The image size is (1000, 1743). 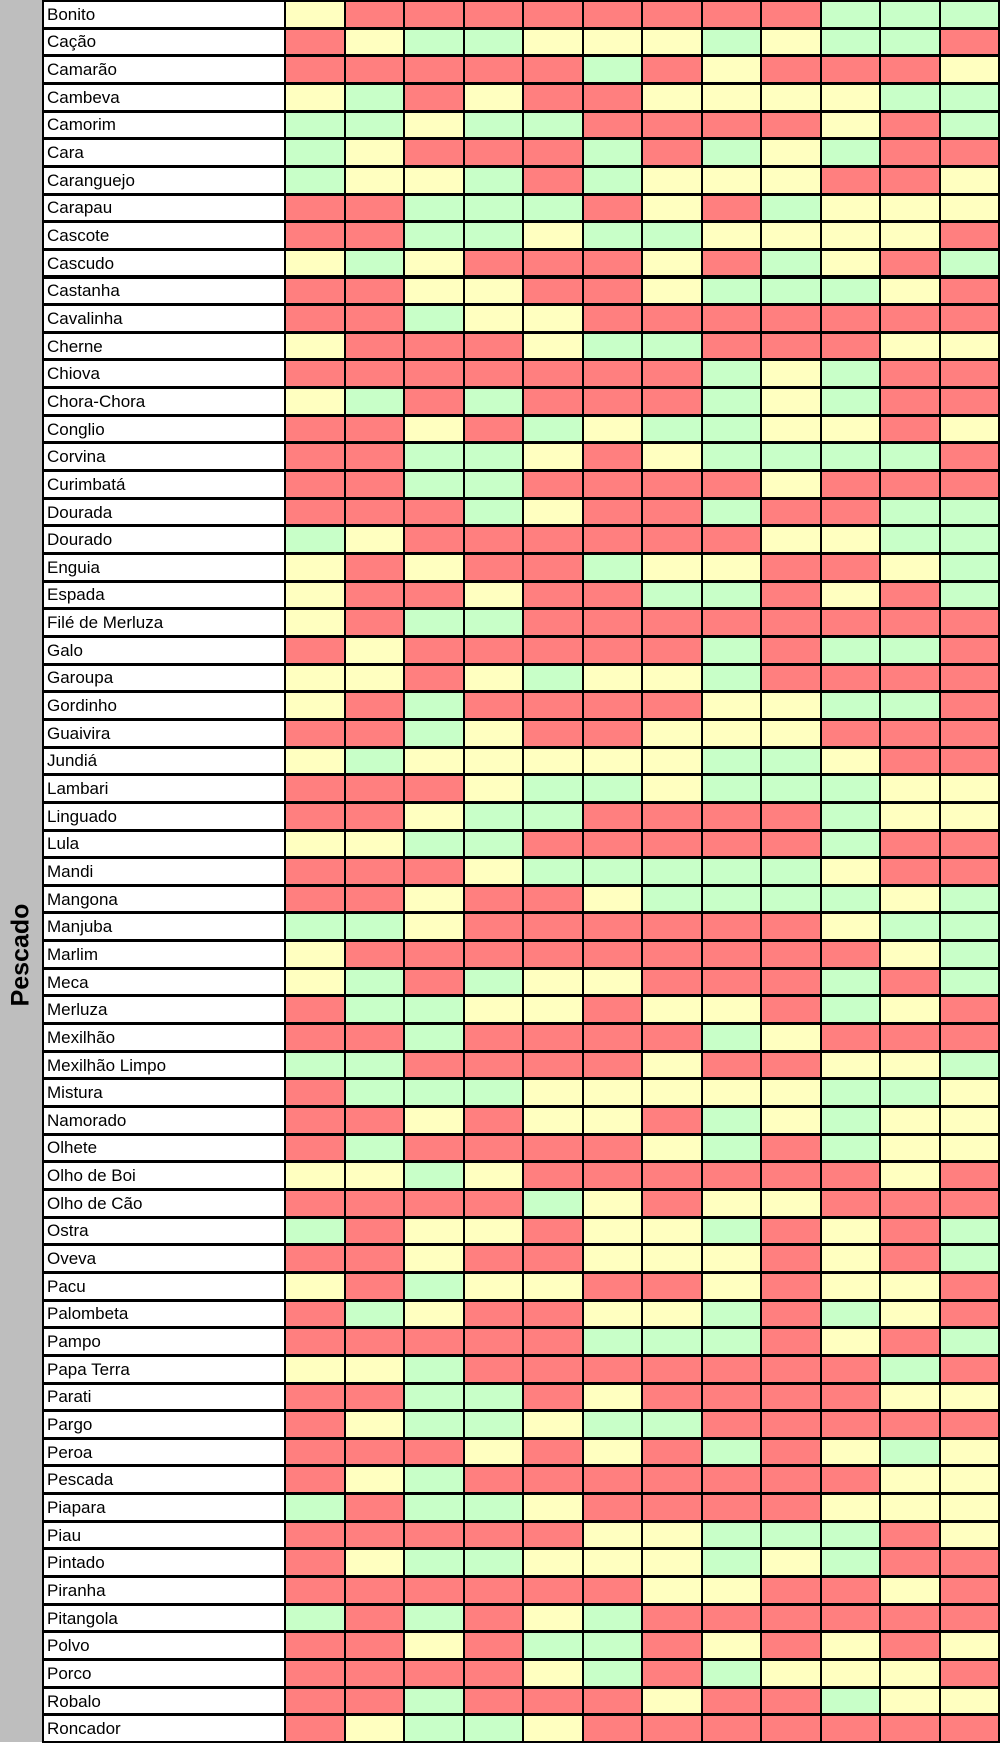 I want to click on row-label: Mexilhão Limpo, so click(x=164, y=1065).